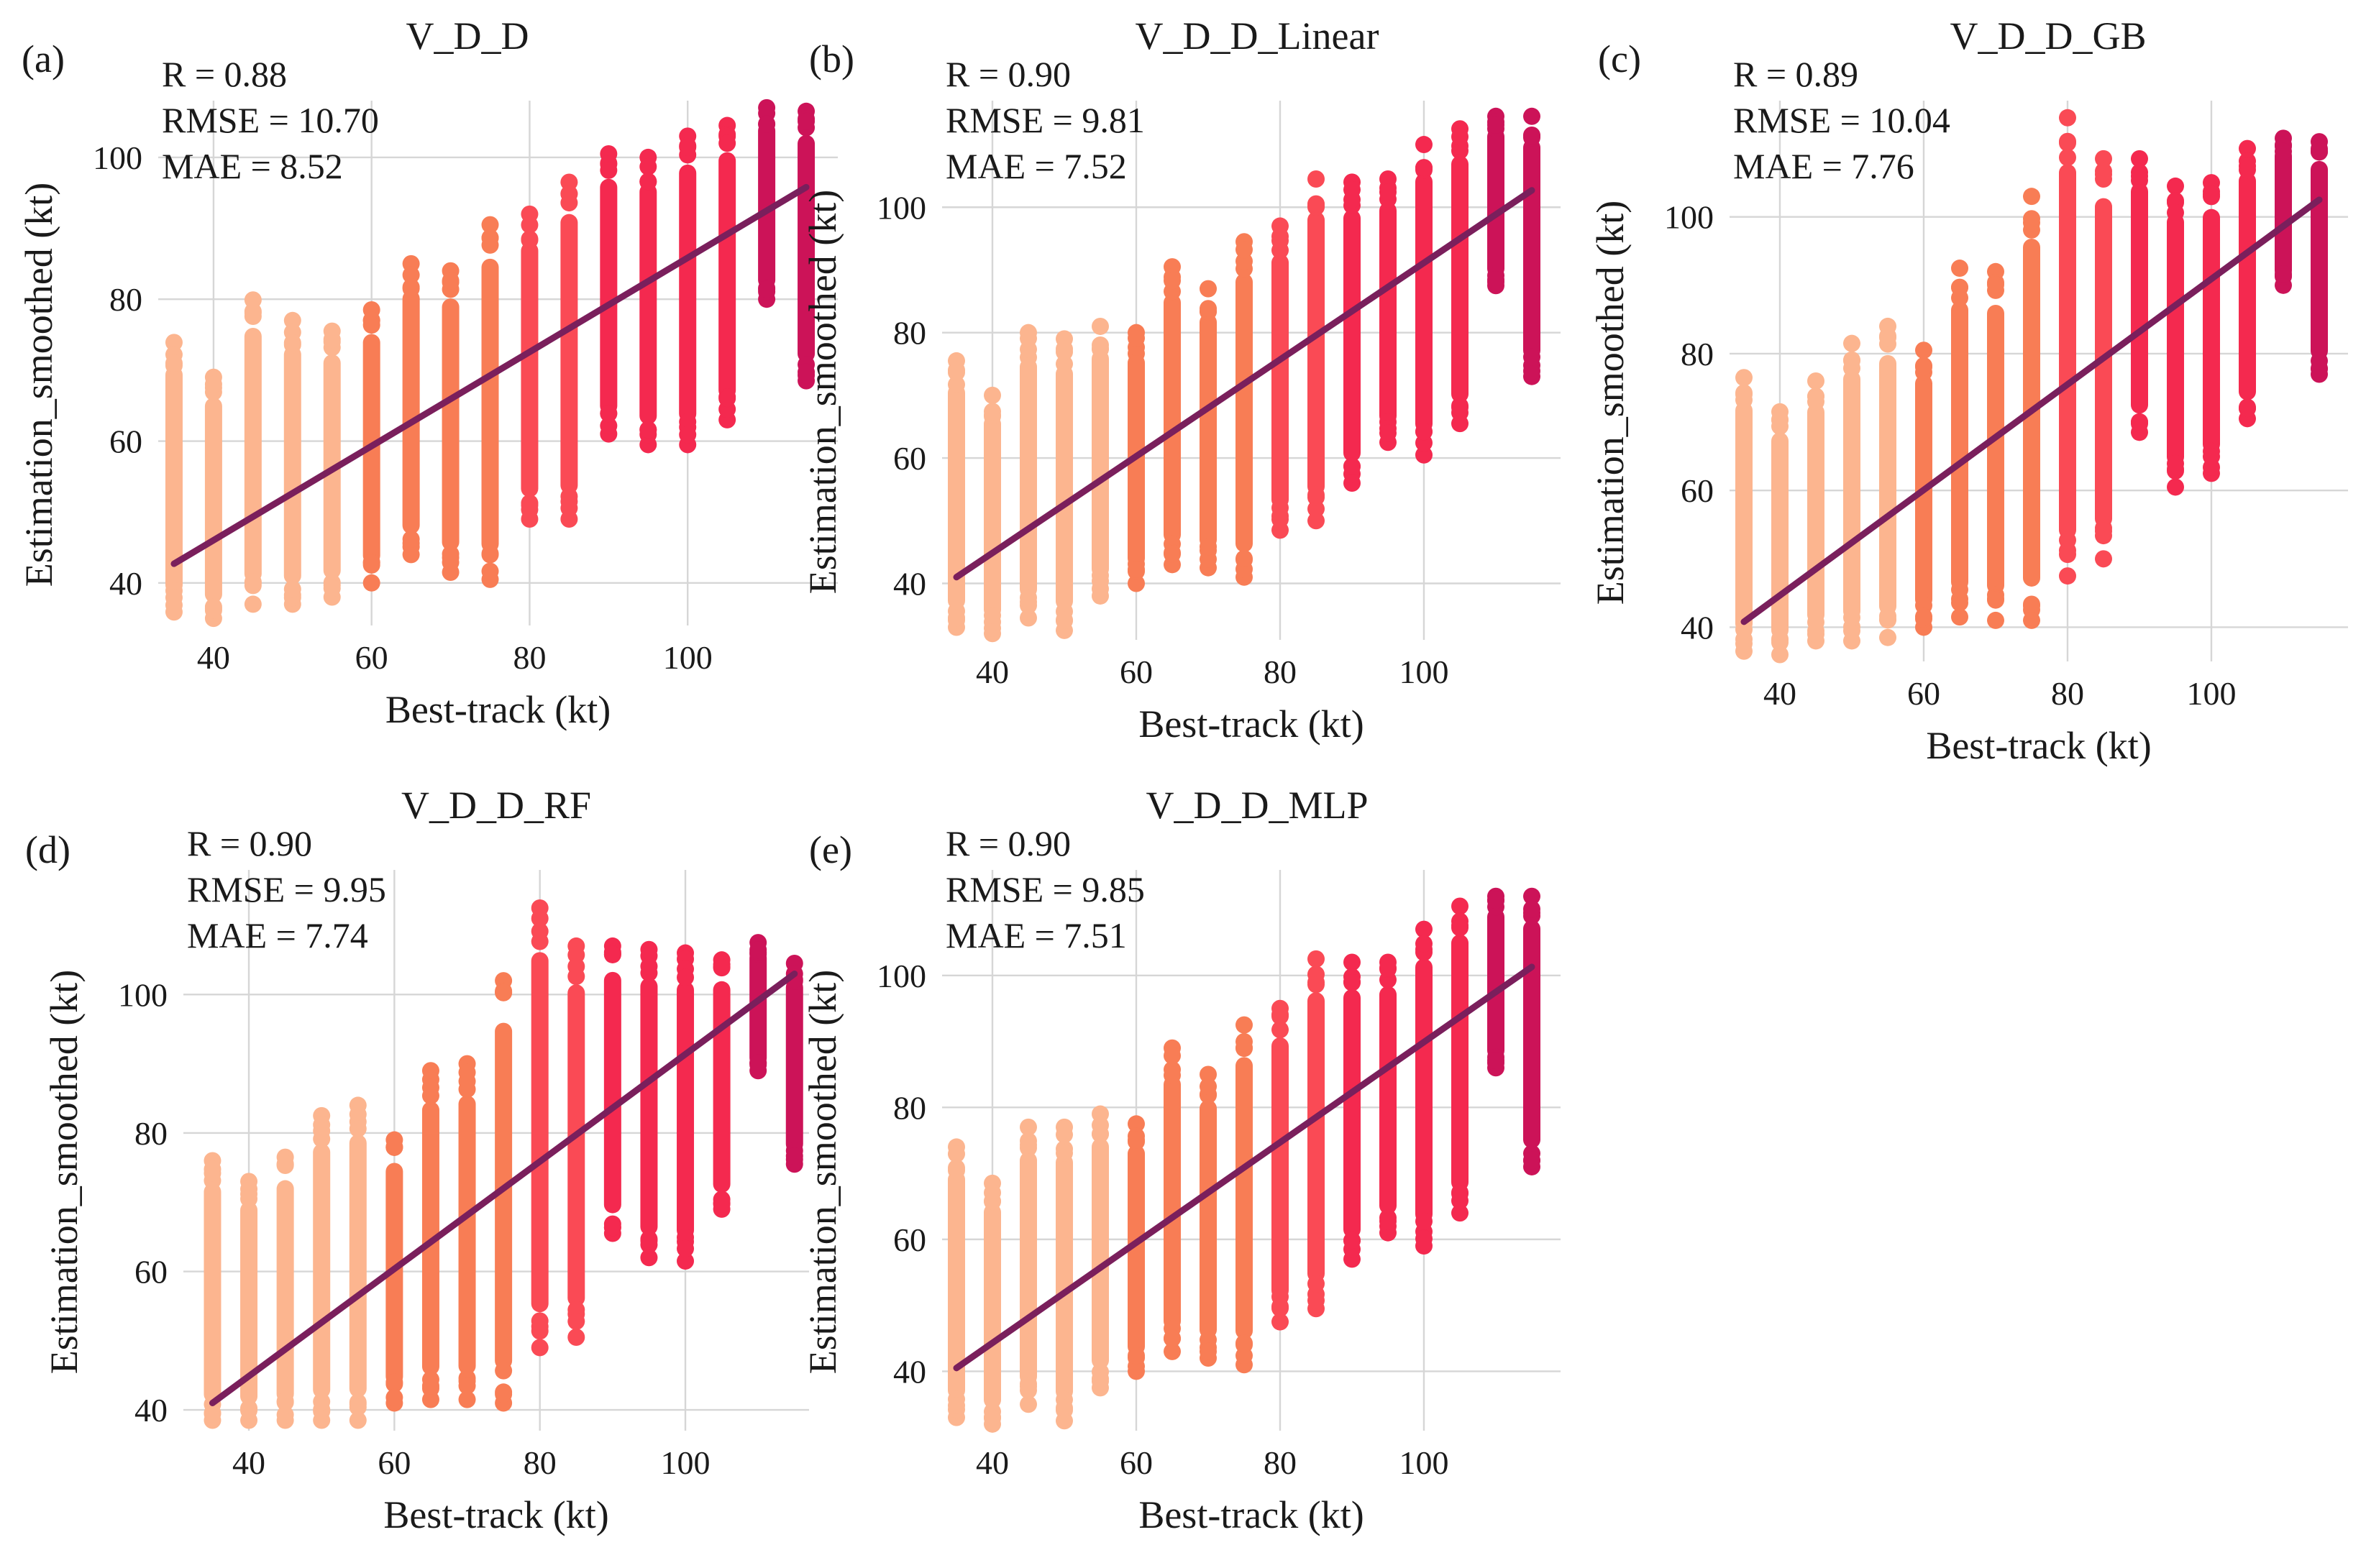 Image resolution: width=2366 pixels, height=1568 pixels. I want to click on point-column-x55, so click(1101, 461).